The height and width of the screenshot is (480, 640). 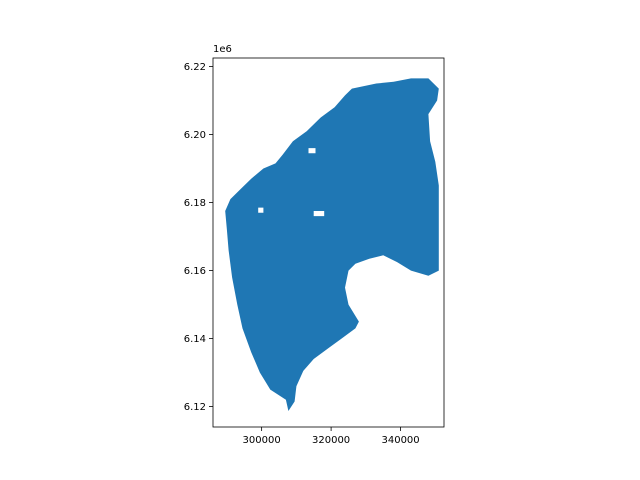 I want to click on y-axis-offset-label: 1e6, so click(x=222, y=49).